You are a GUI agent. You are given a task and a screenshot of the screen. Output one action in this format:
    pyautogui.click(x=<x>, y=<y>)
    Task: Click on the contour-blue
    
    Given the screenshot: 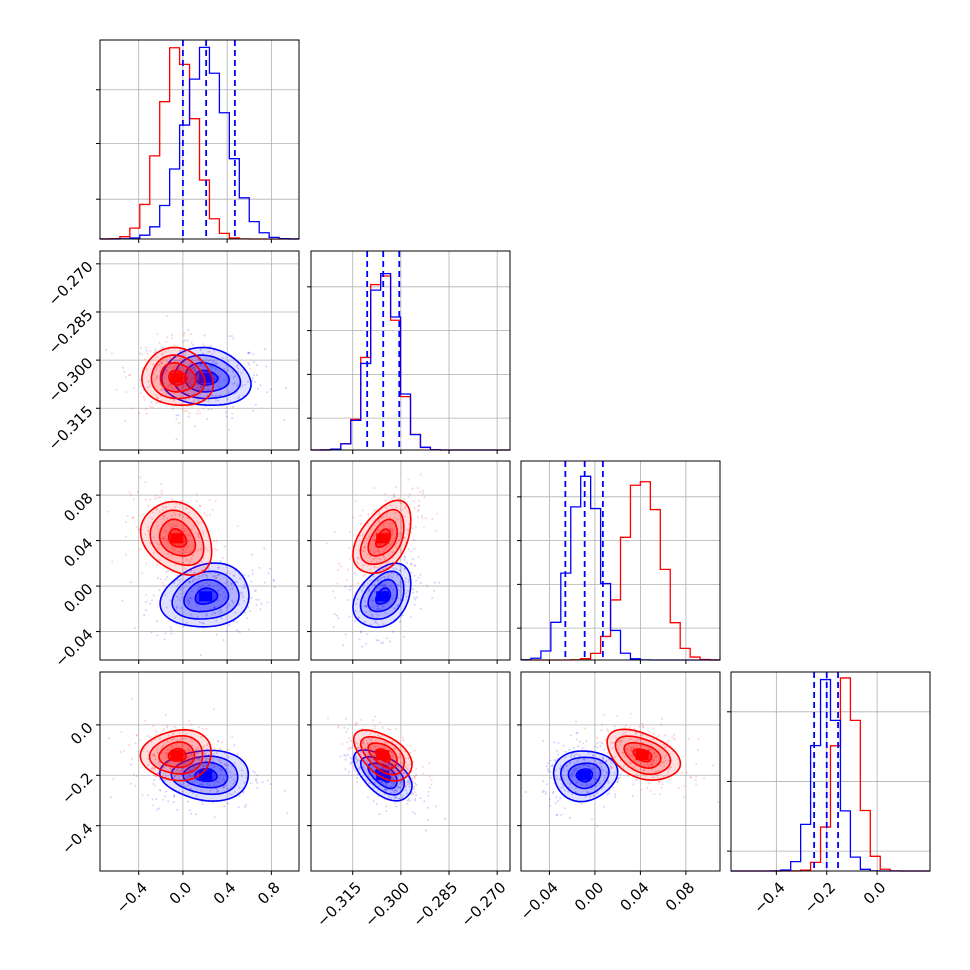 What is the action you would take?
    pyautogui.click(x=204, y=595)
    